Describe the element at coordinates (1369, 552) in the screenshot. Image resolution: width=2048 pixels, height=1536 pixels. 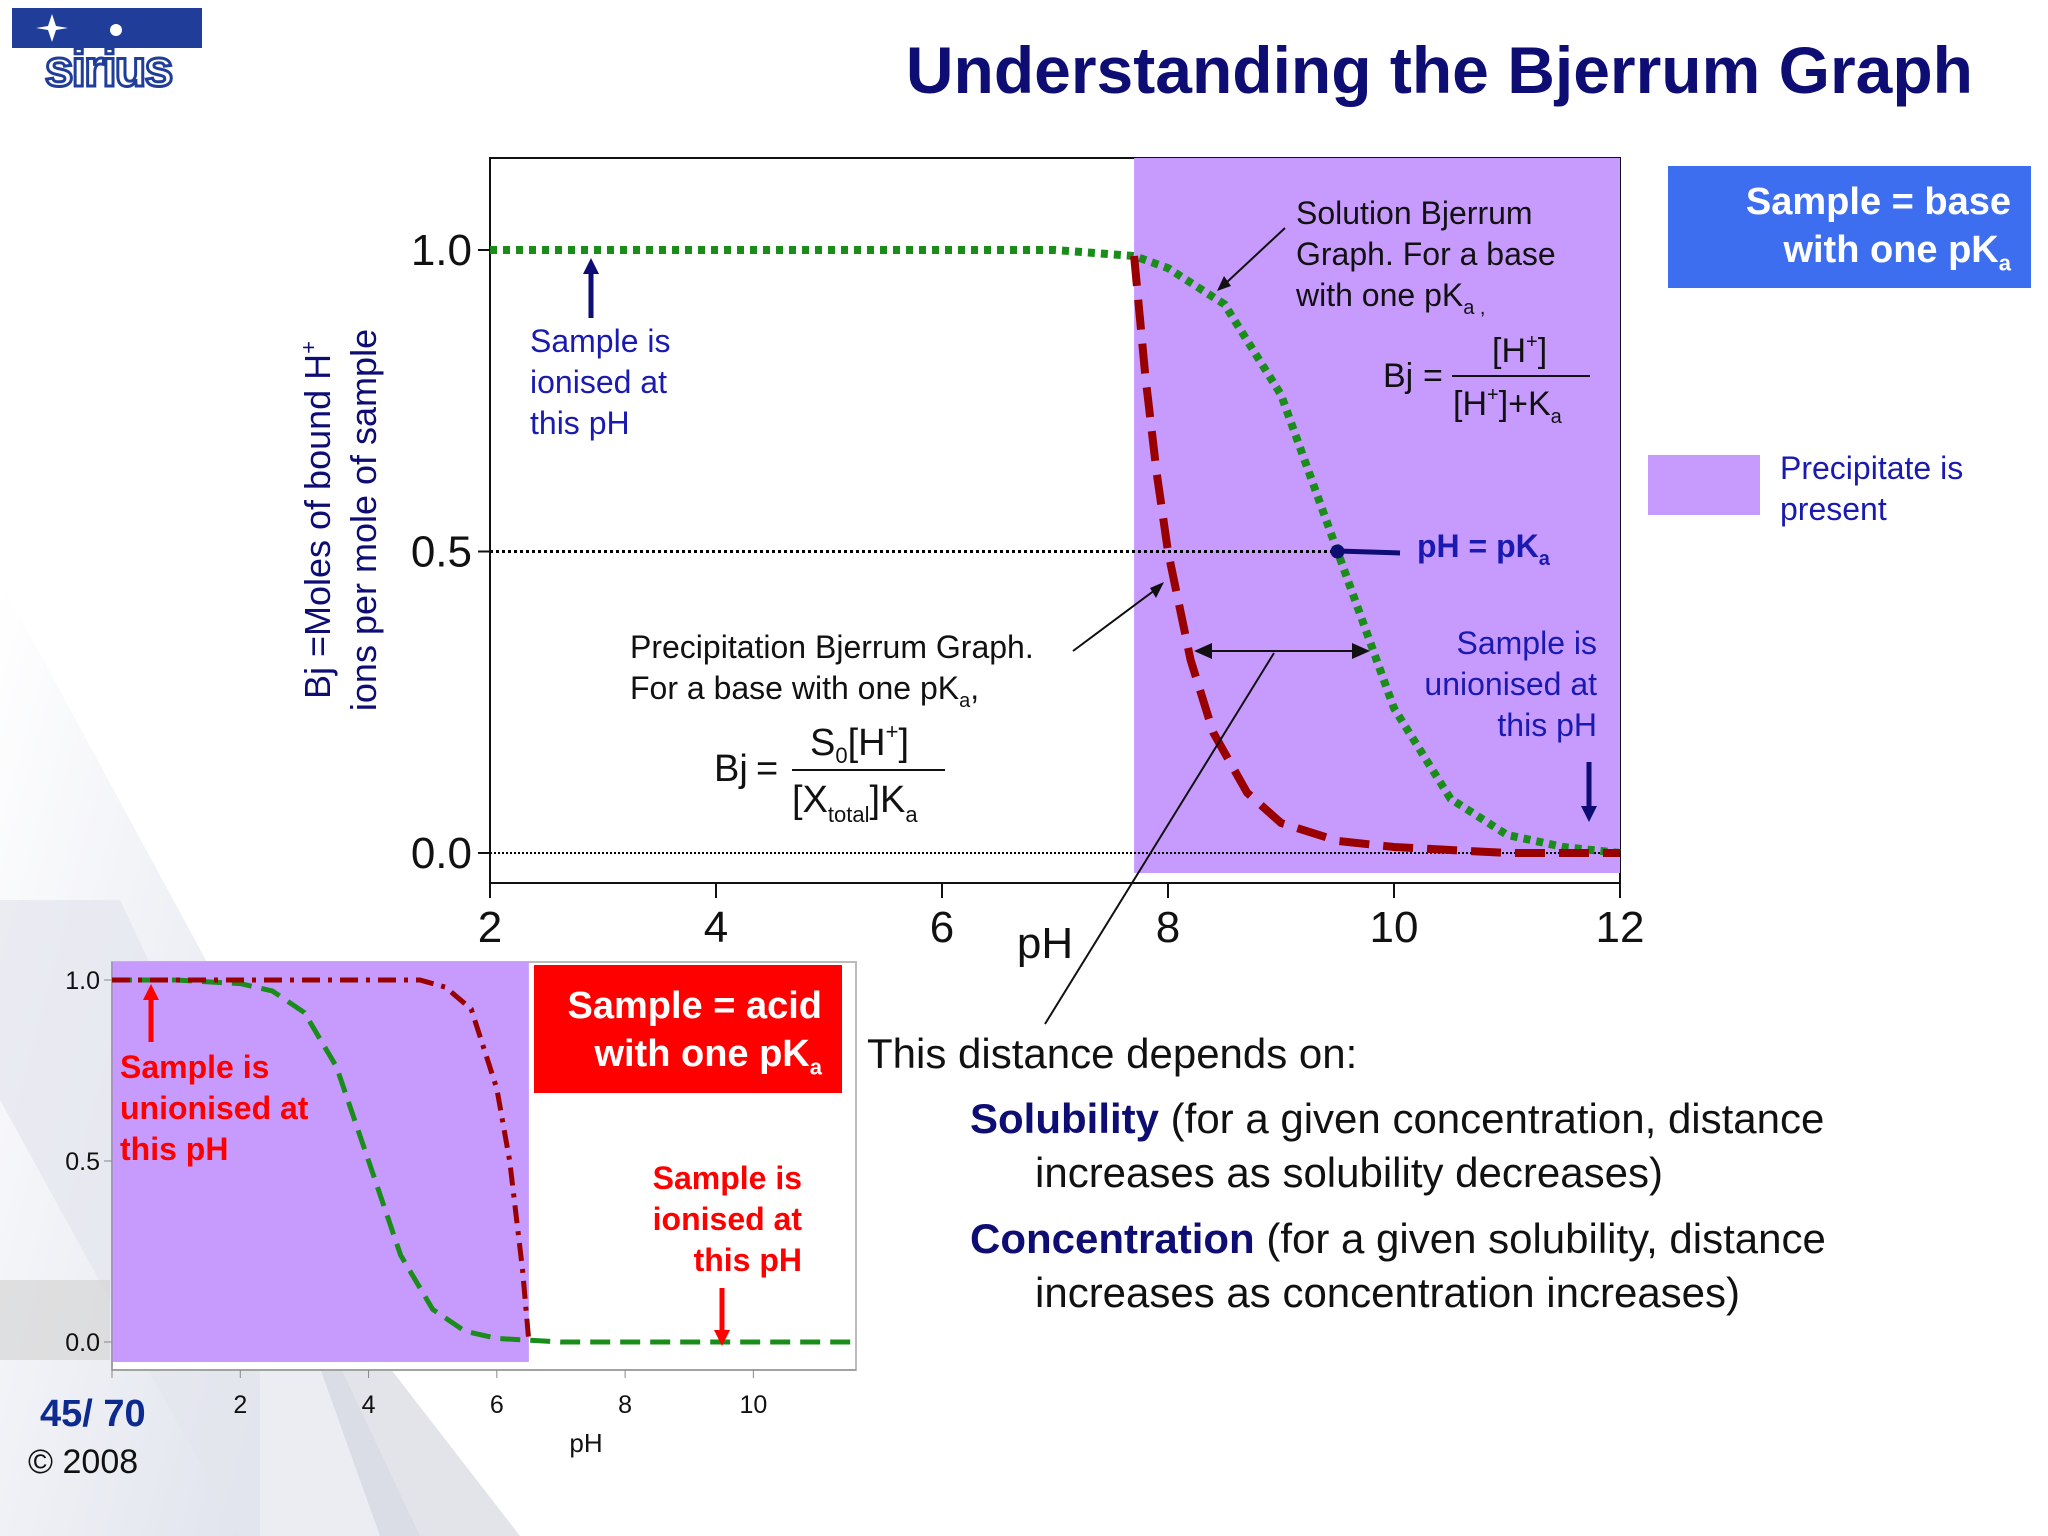
I see `pka-pointer` at that location.